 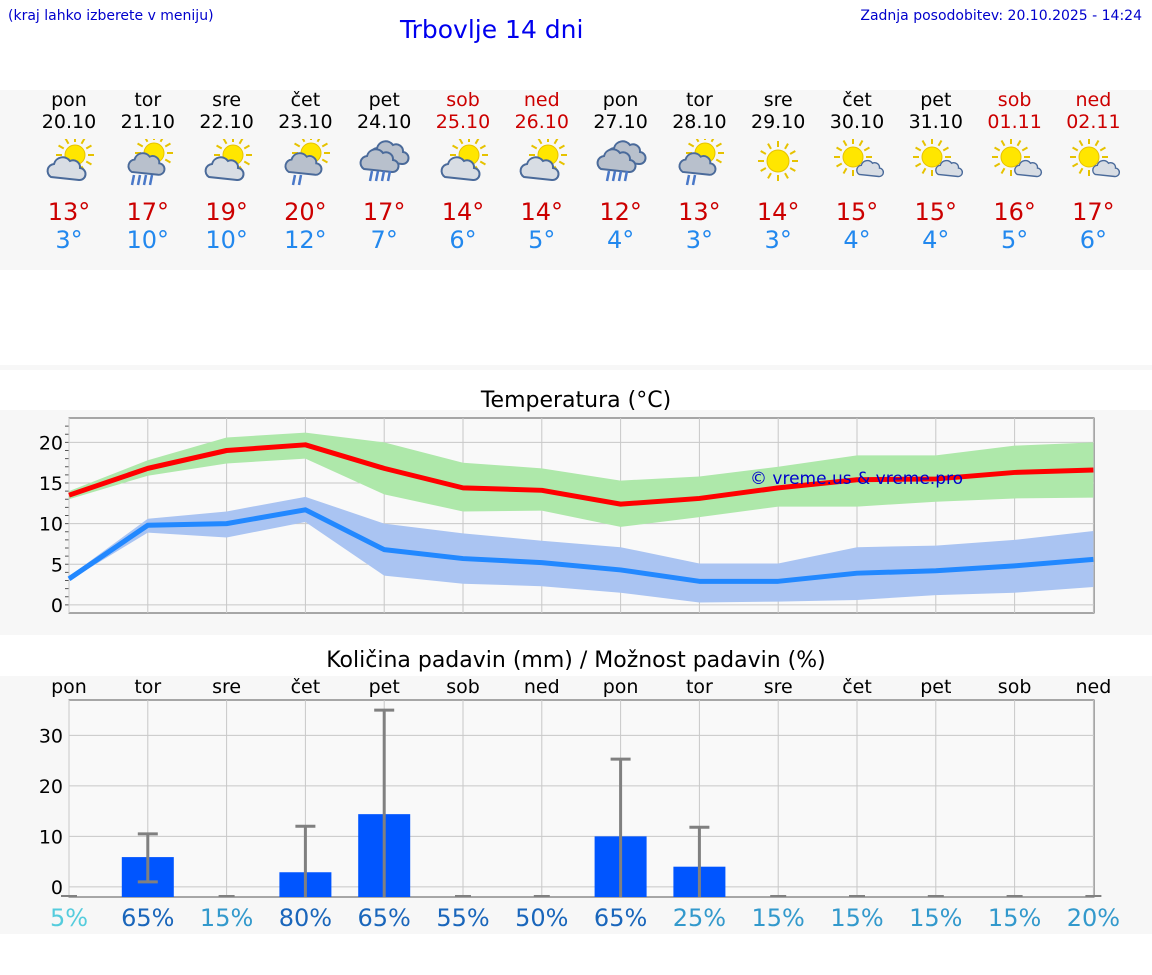 I want to click on day-name: čet, so click(x=305, y=100).